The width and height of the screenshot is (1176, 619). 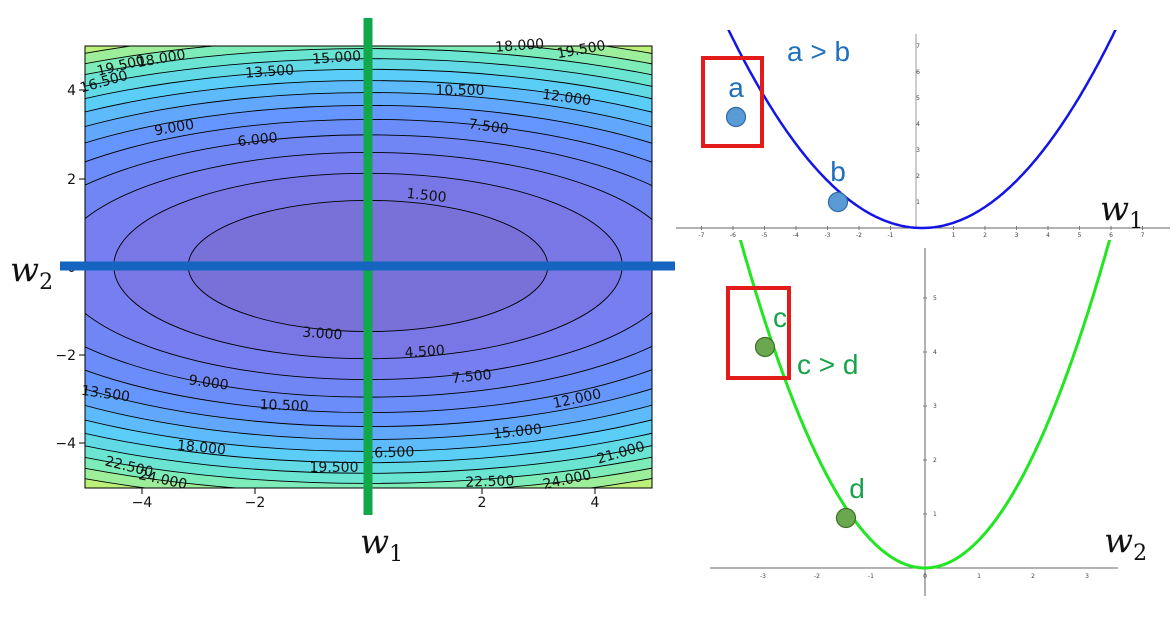 I want to click on point-d-label: d, so click(x=857, y=488).